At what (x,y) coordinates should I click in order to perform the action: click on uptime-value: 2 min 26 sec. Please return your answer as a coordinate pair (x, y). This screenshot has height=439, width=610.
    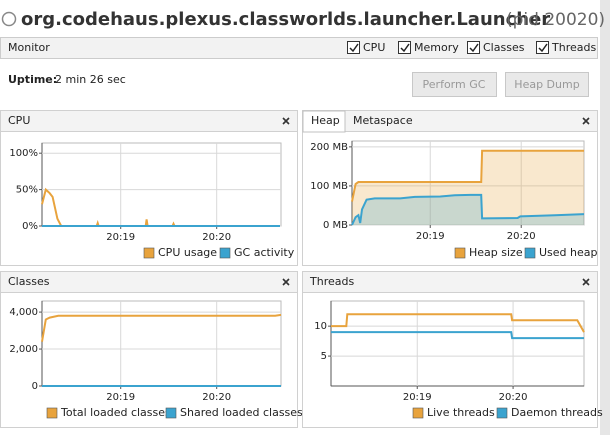
    Looking at the image, I should click on (90, 79).